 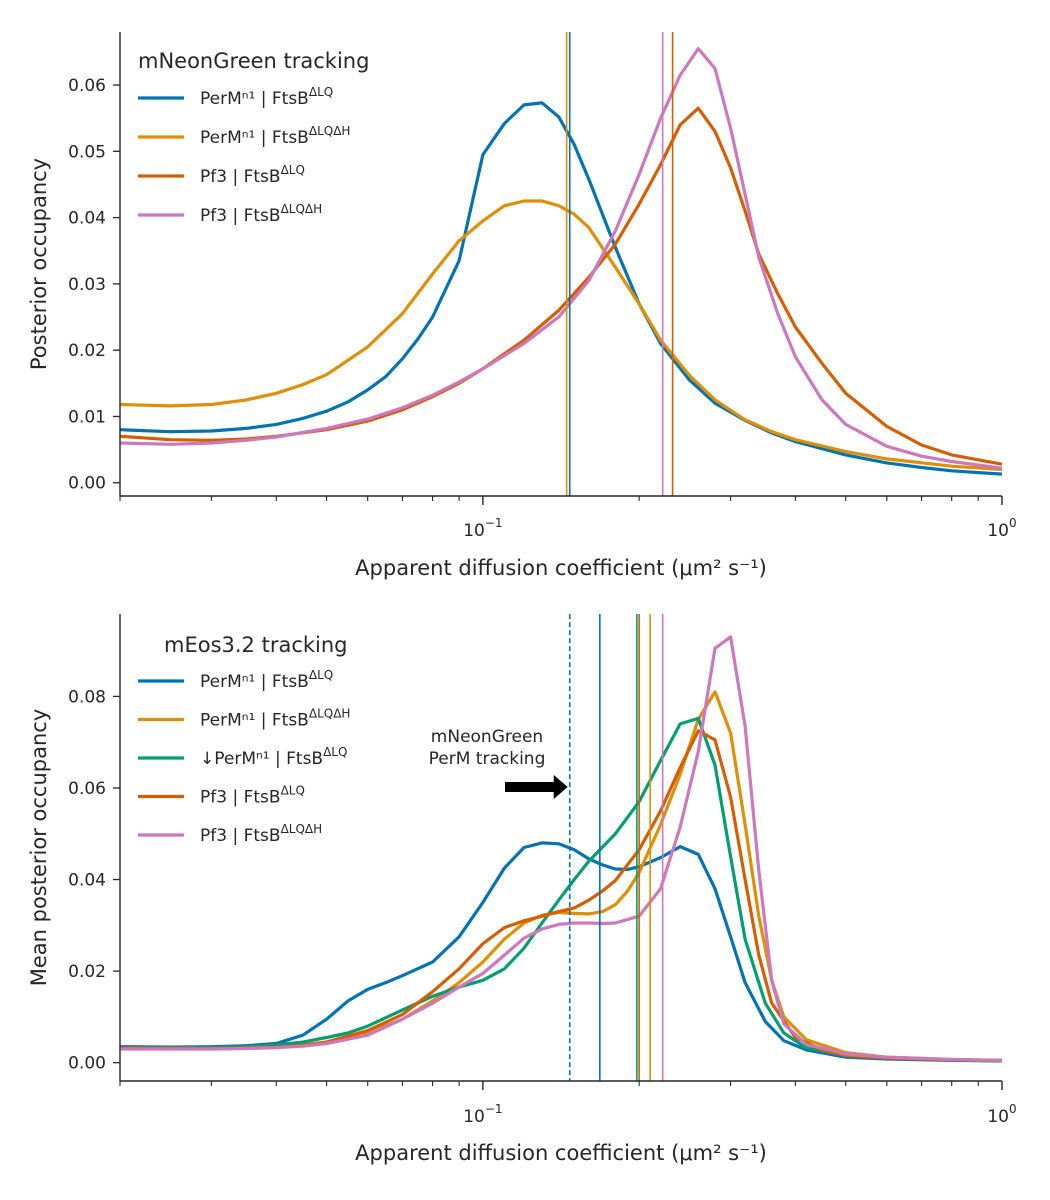 I want to click on legend-label-2: Pf3 | FtsBΔLQ, so click(x=252, y=175).